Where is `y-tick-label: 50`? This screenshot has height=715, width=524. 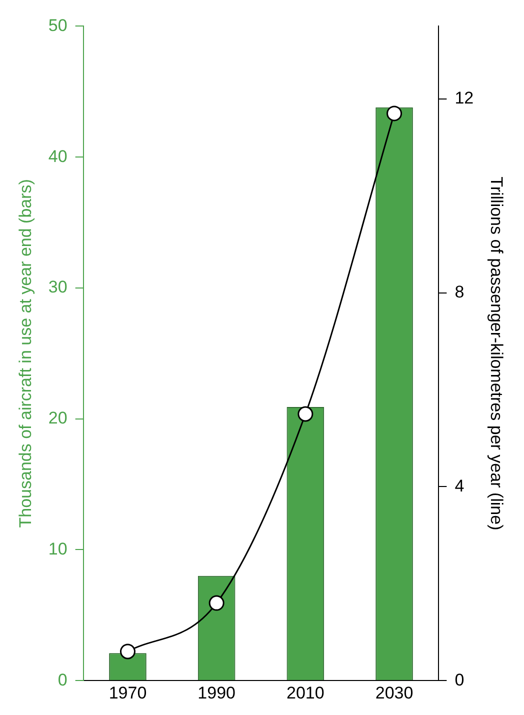
y-tick-label: 50 is located at coordinates (58, 25).